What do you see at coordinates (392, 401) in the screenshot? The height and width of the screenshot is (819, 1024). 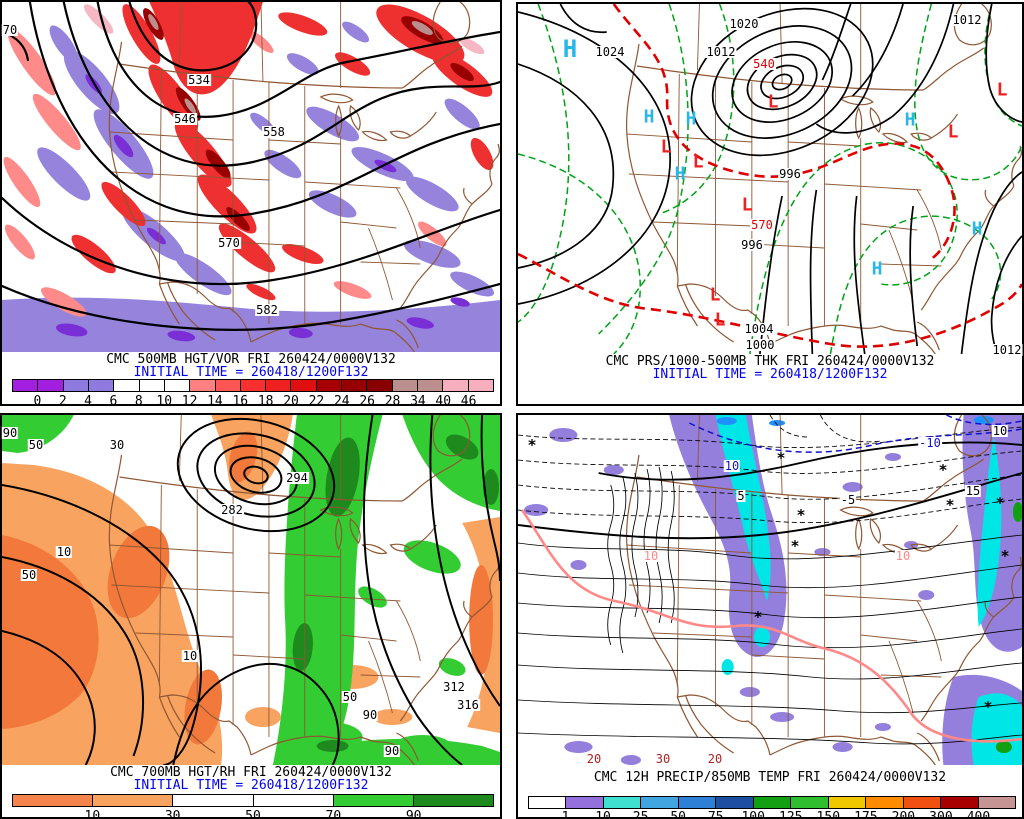 I see `colorbar-tick-label: 28` at bounding box center [392, 401].